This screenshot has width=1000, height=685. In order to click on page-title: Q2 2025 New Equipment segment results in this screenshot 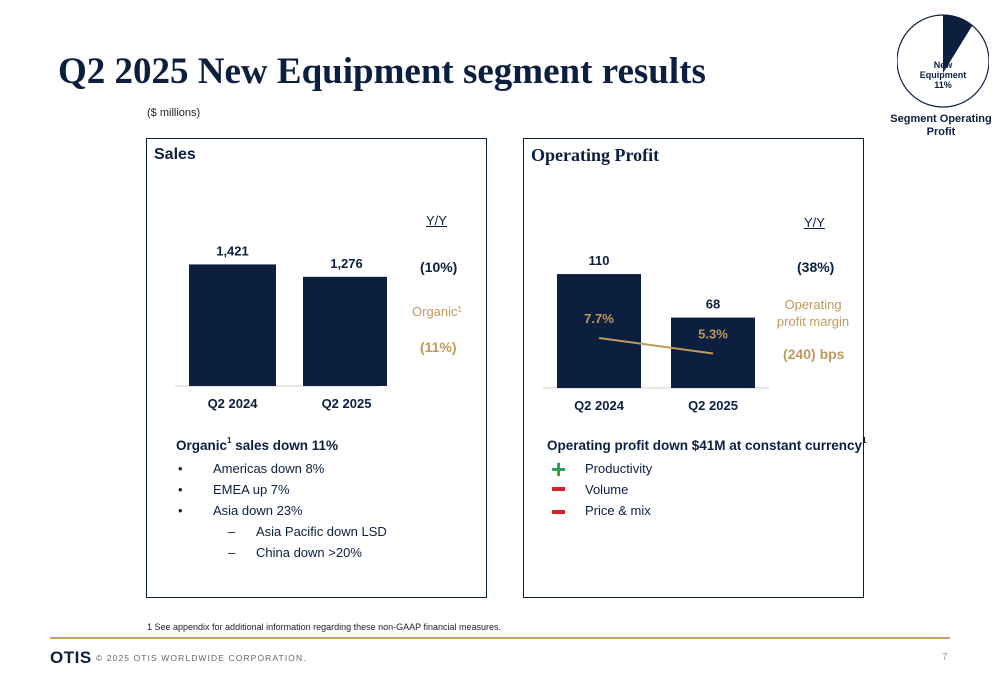, I will do `click(382, 71)`.